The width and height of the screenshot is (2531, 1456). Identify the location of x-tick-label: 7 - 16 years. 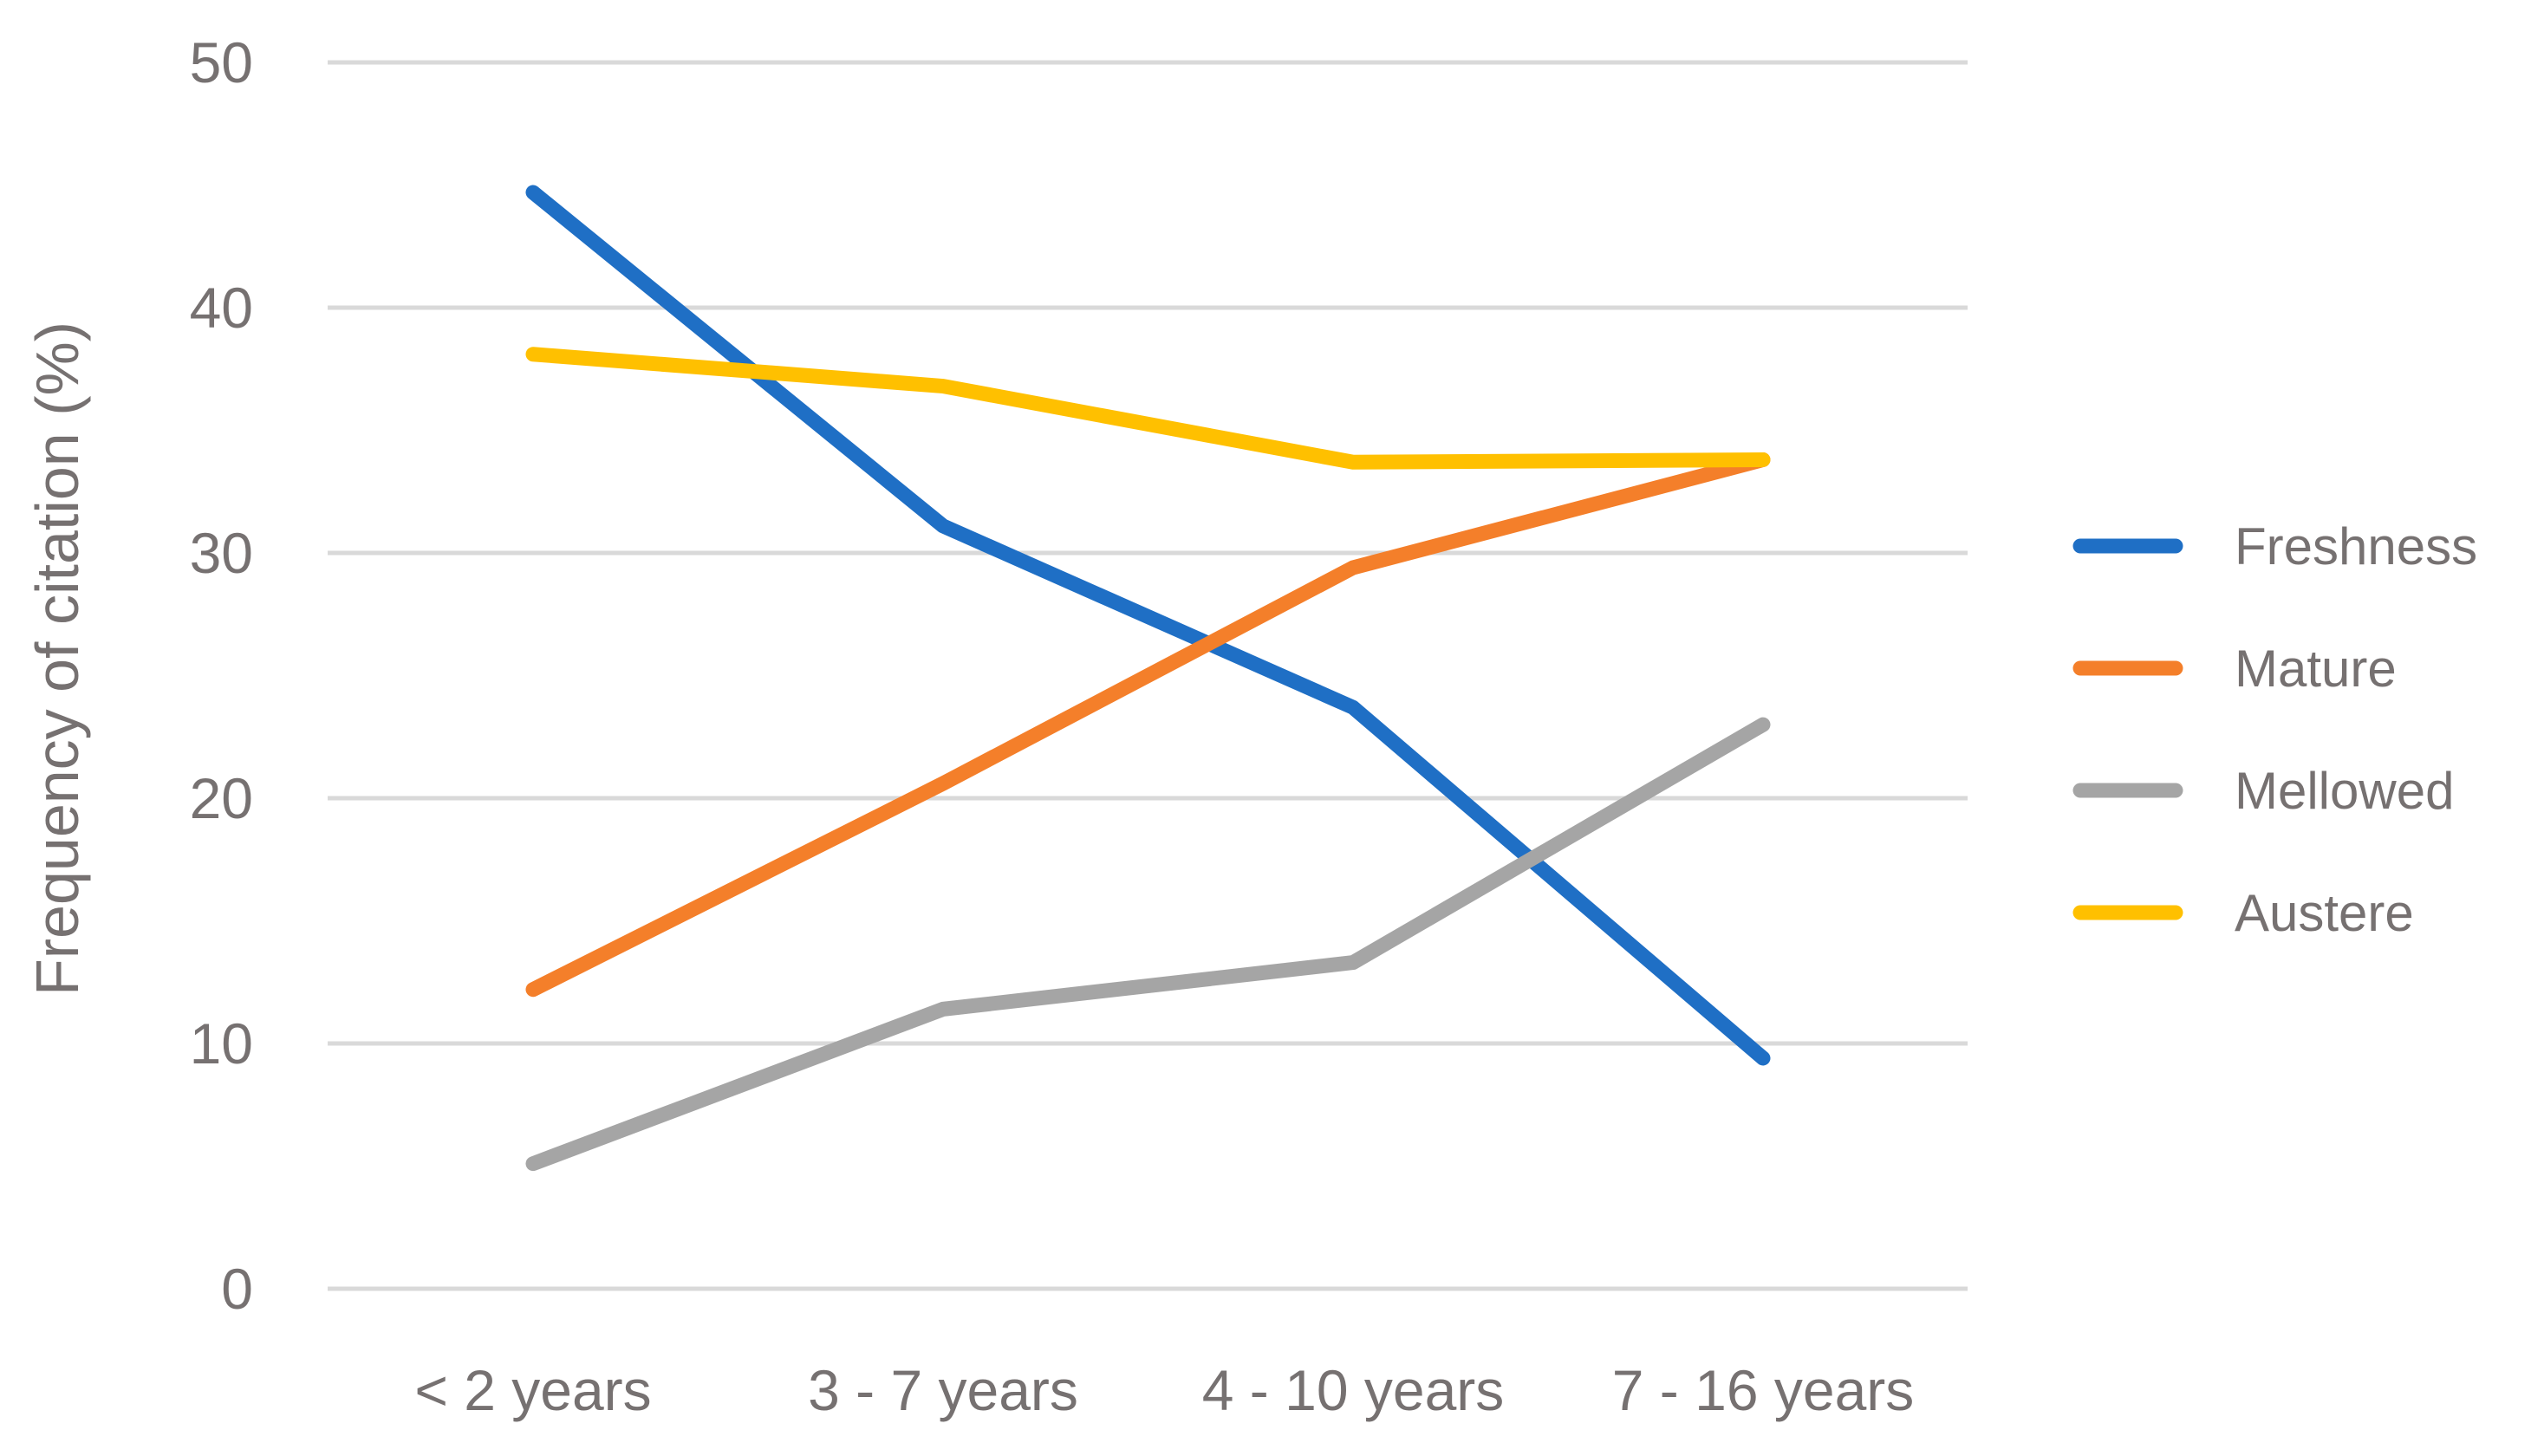
(1763, 1390).